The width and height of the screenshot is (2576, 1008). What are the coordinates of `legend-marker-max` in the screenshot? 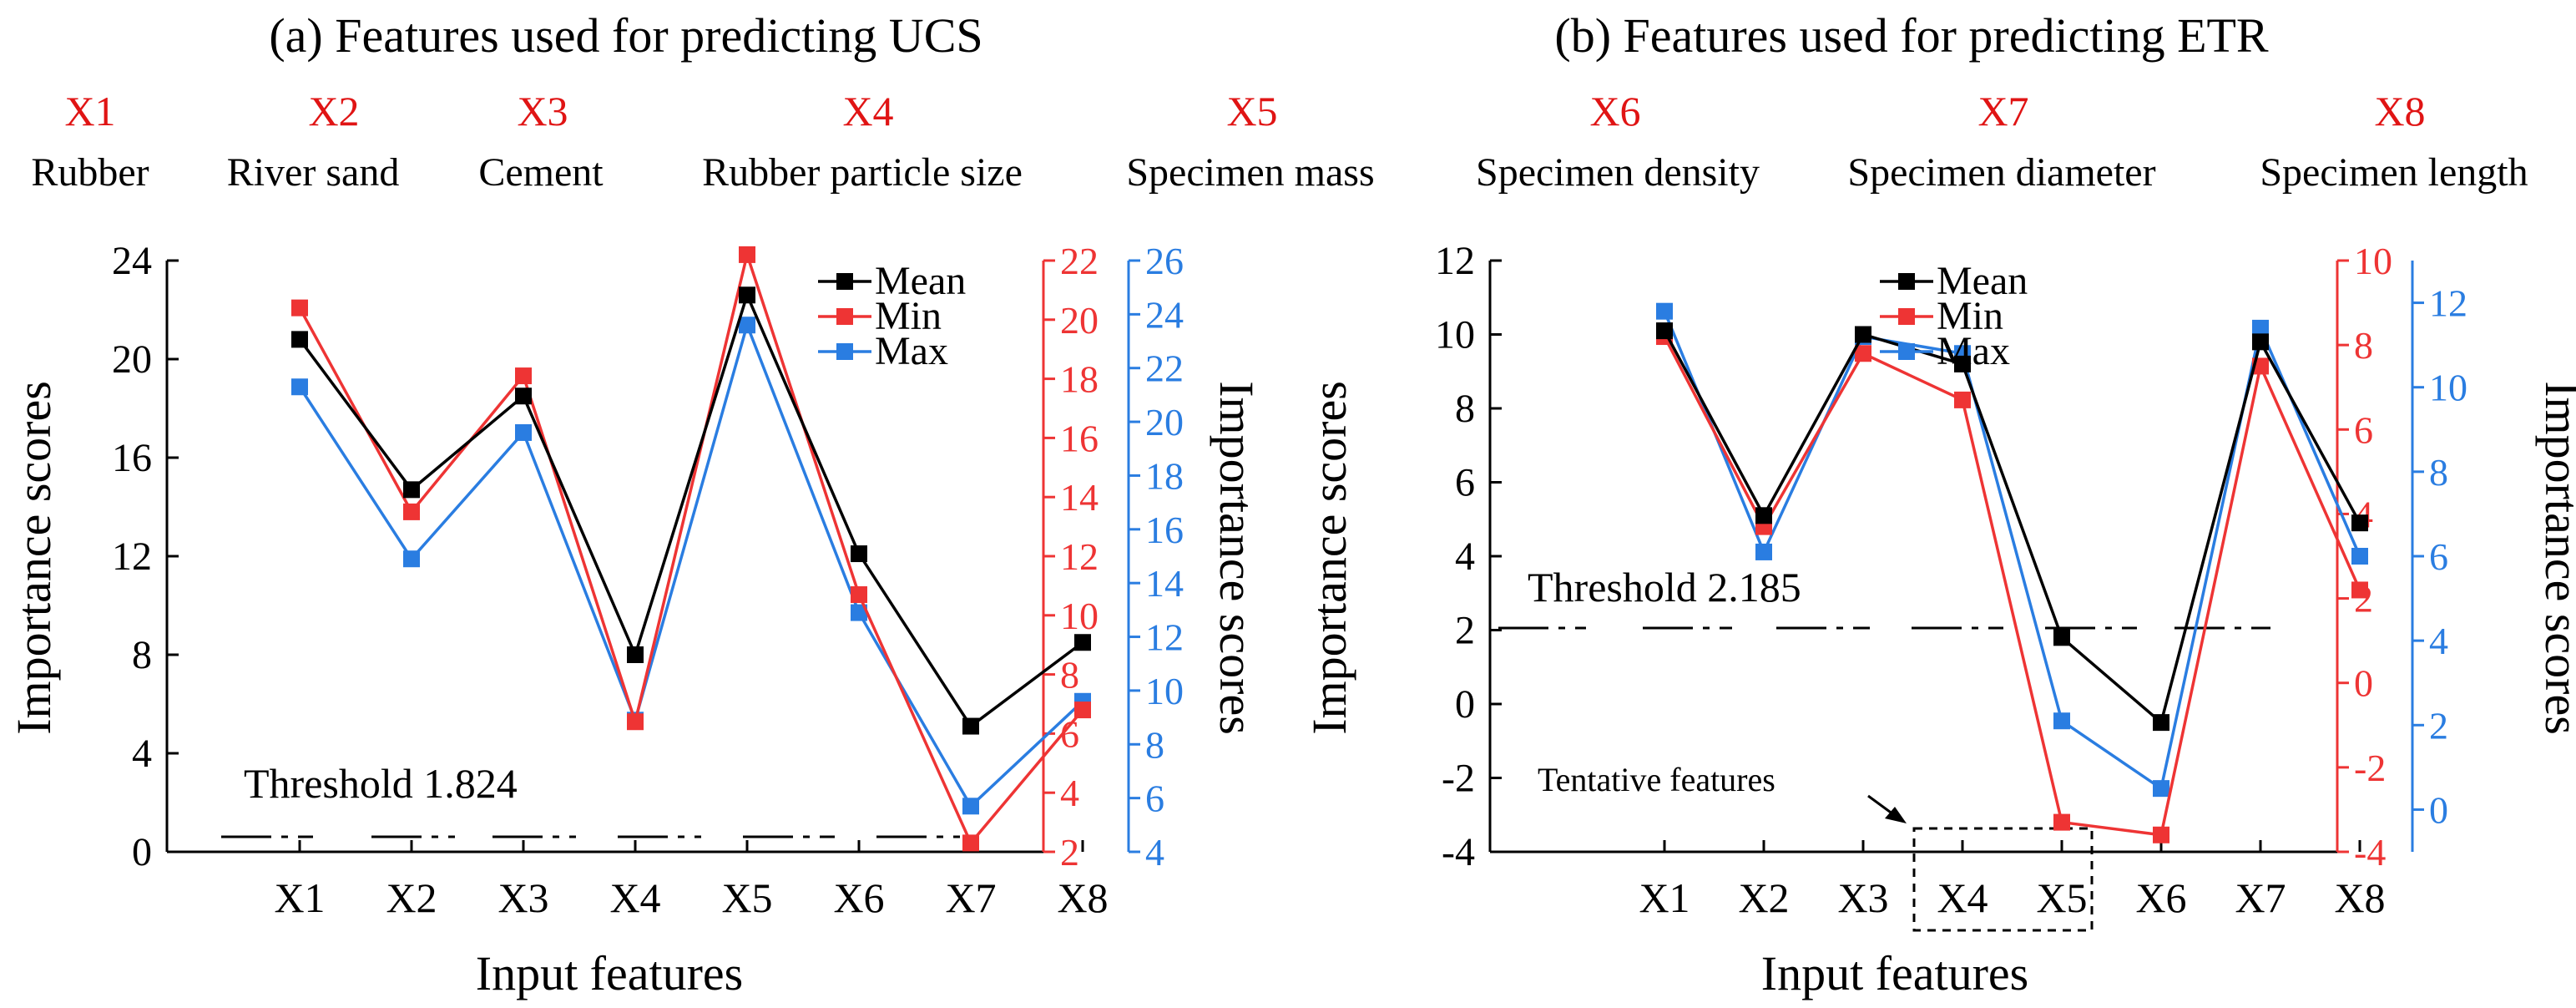 It's located at (1906, 351).